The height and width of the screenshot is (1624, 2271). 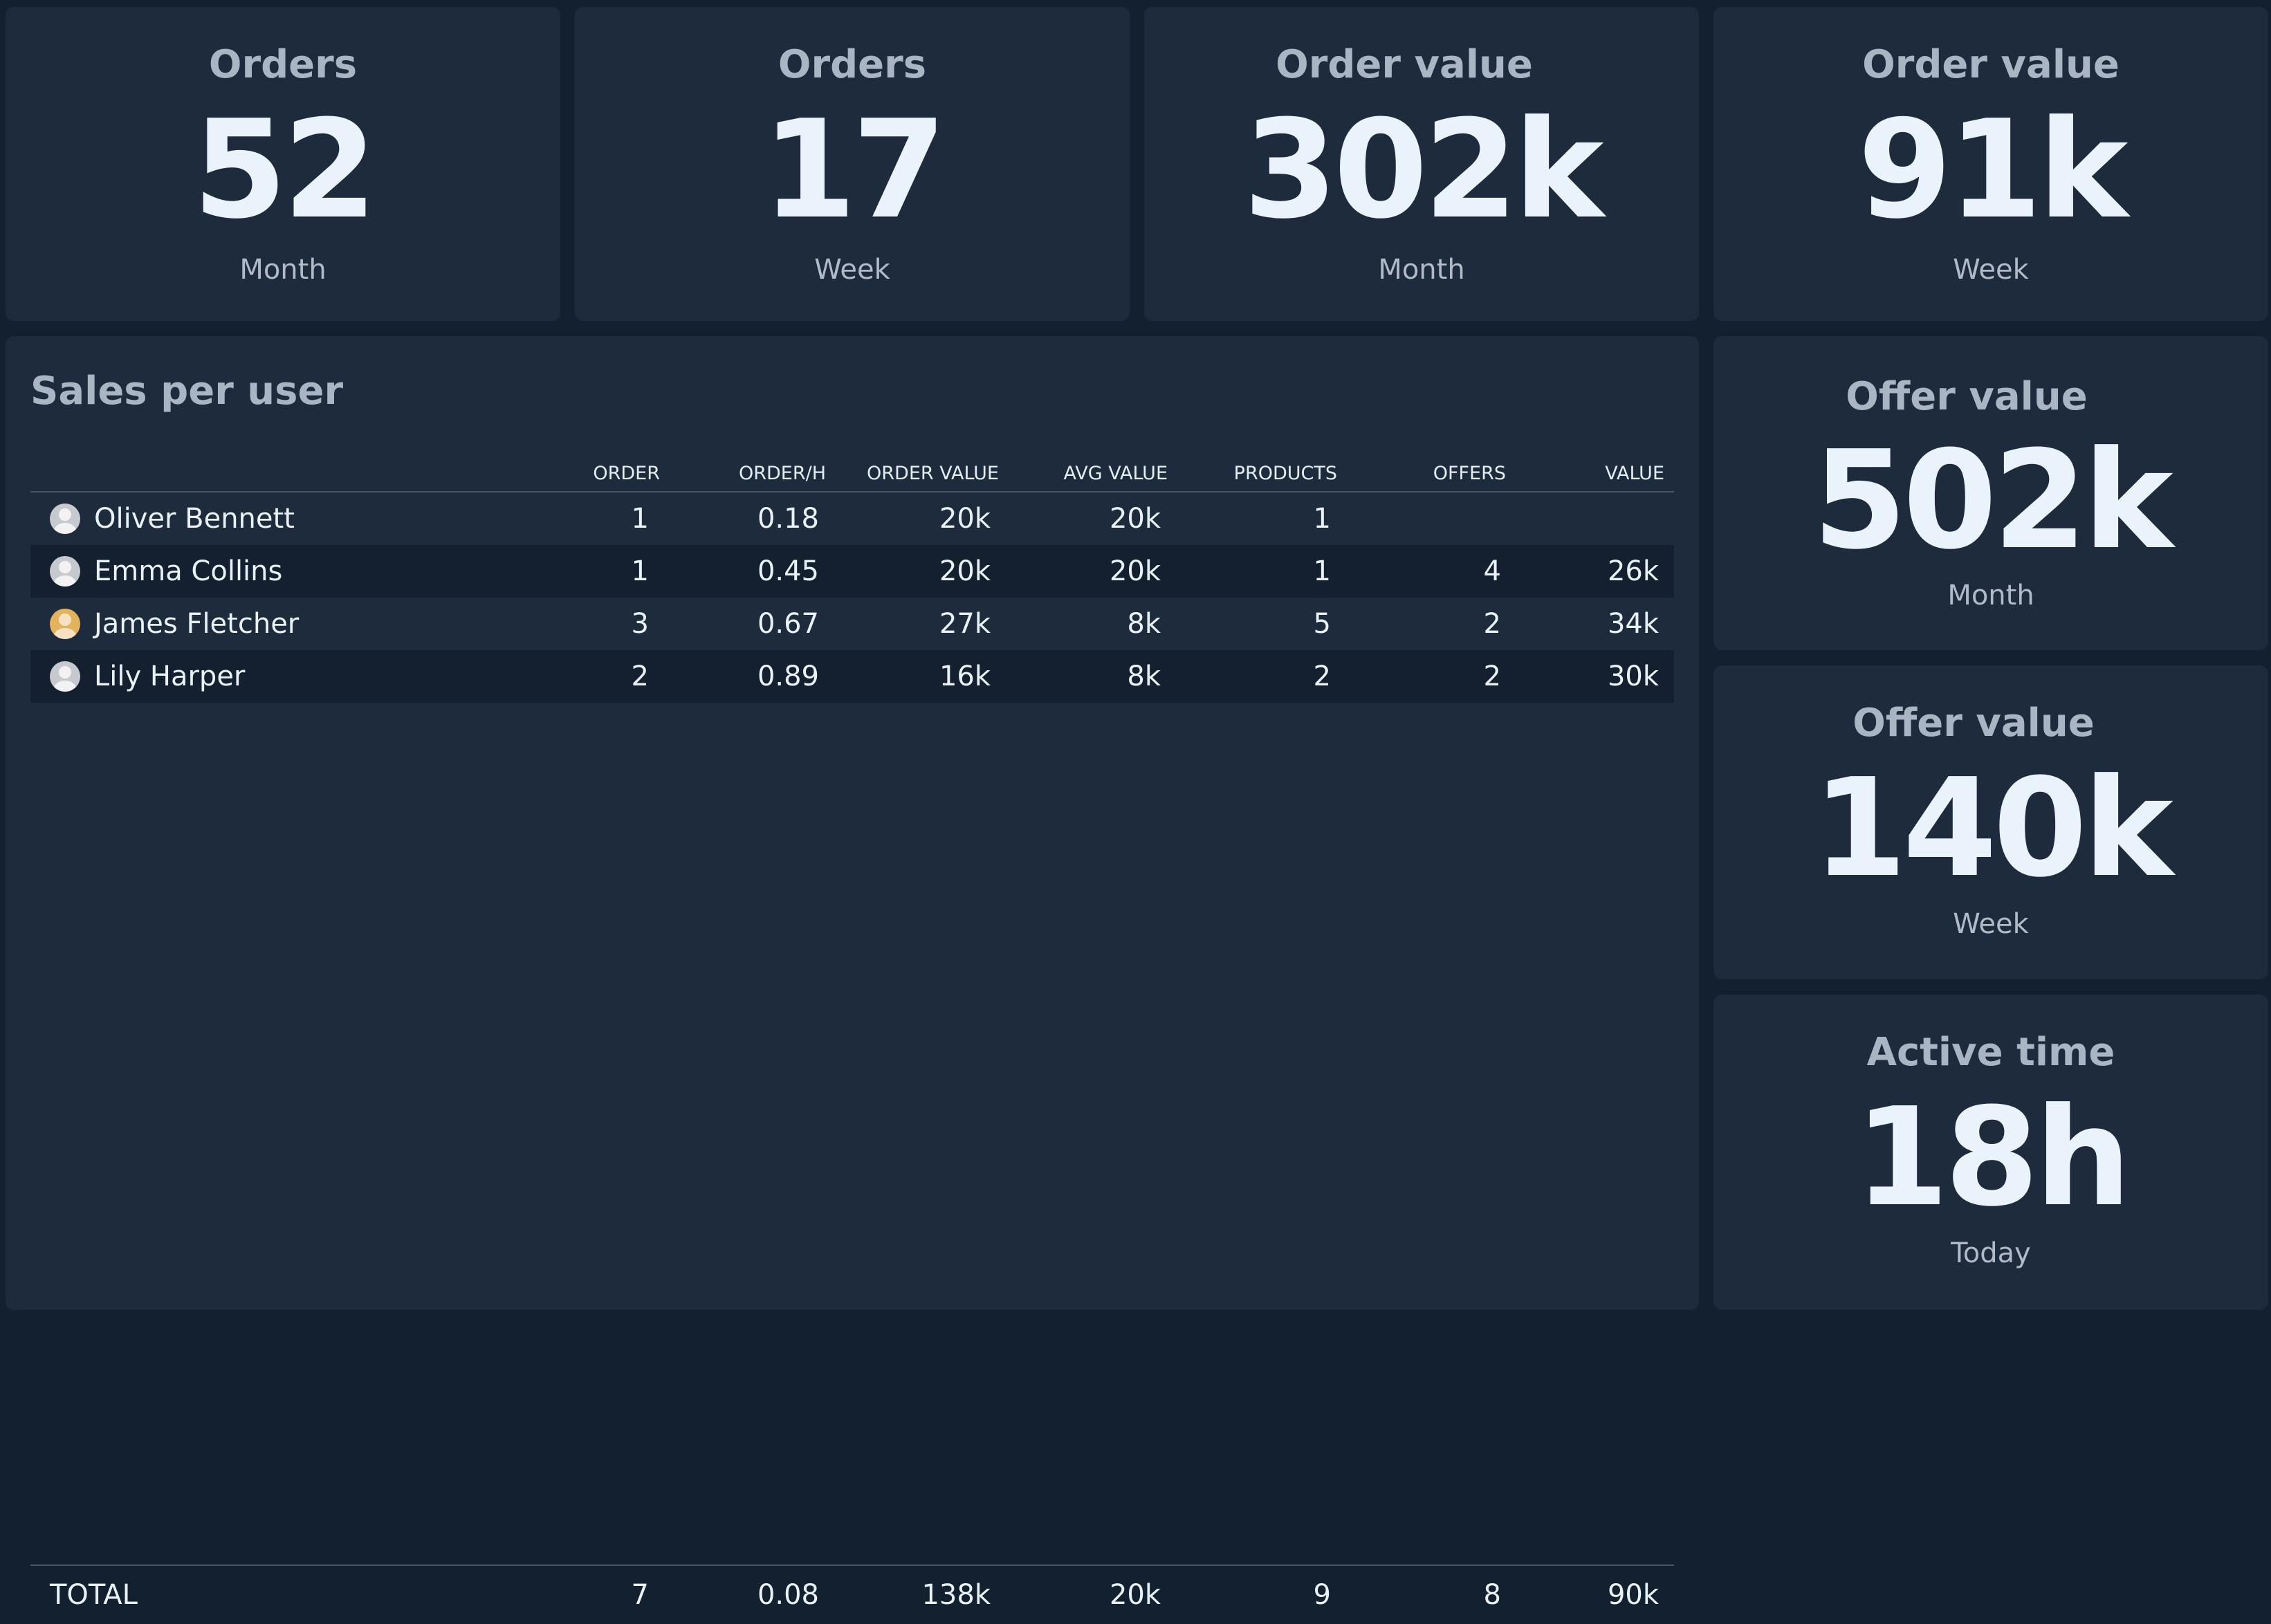 What do you see at coordinates (852, 1594) in the screenshot?
I see `table-total-row: TOTAL 7 0.08 138k 20k 9 8 90k` at bounding box center [852, 1594].